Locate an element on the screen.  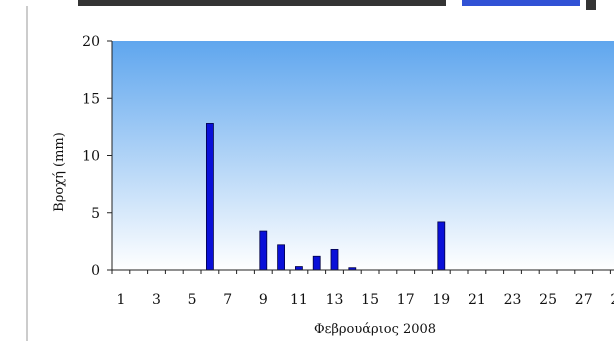
y-tick-label: 15 is located at coordinates (91, 99).